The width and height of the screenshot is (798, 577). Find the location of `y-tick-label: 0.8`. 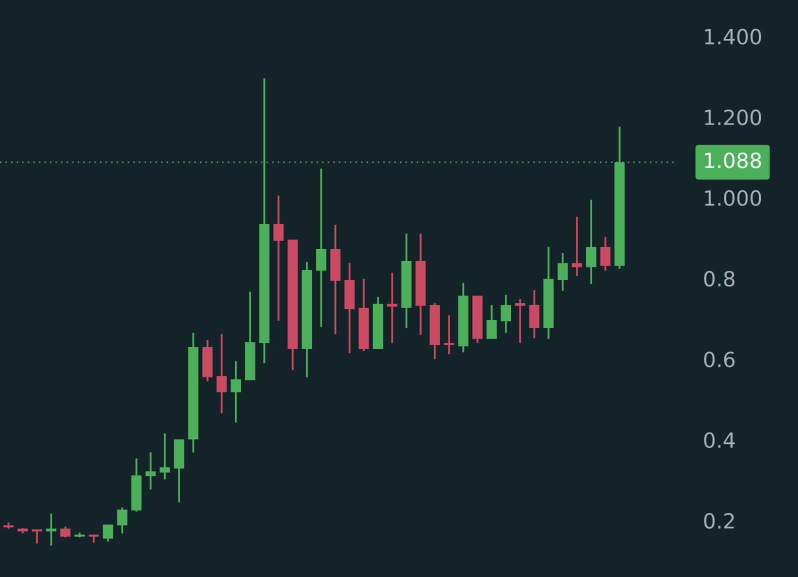

y-tick-label: 0.8 is located at coordinates (719, 278).